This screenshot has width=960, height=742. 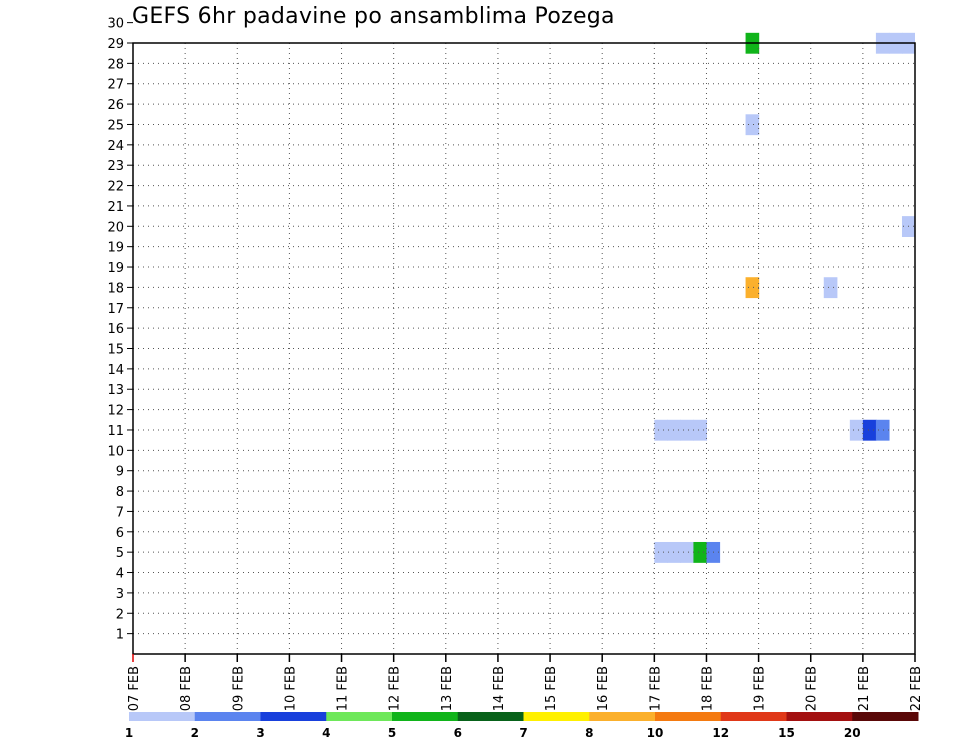 I want to click on x-tick-label: 15 FEB, so click(x=551, y=688).